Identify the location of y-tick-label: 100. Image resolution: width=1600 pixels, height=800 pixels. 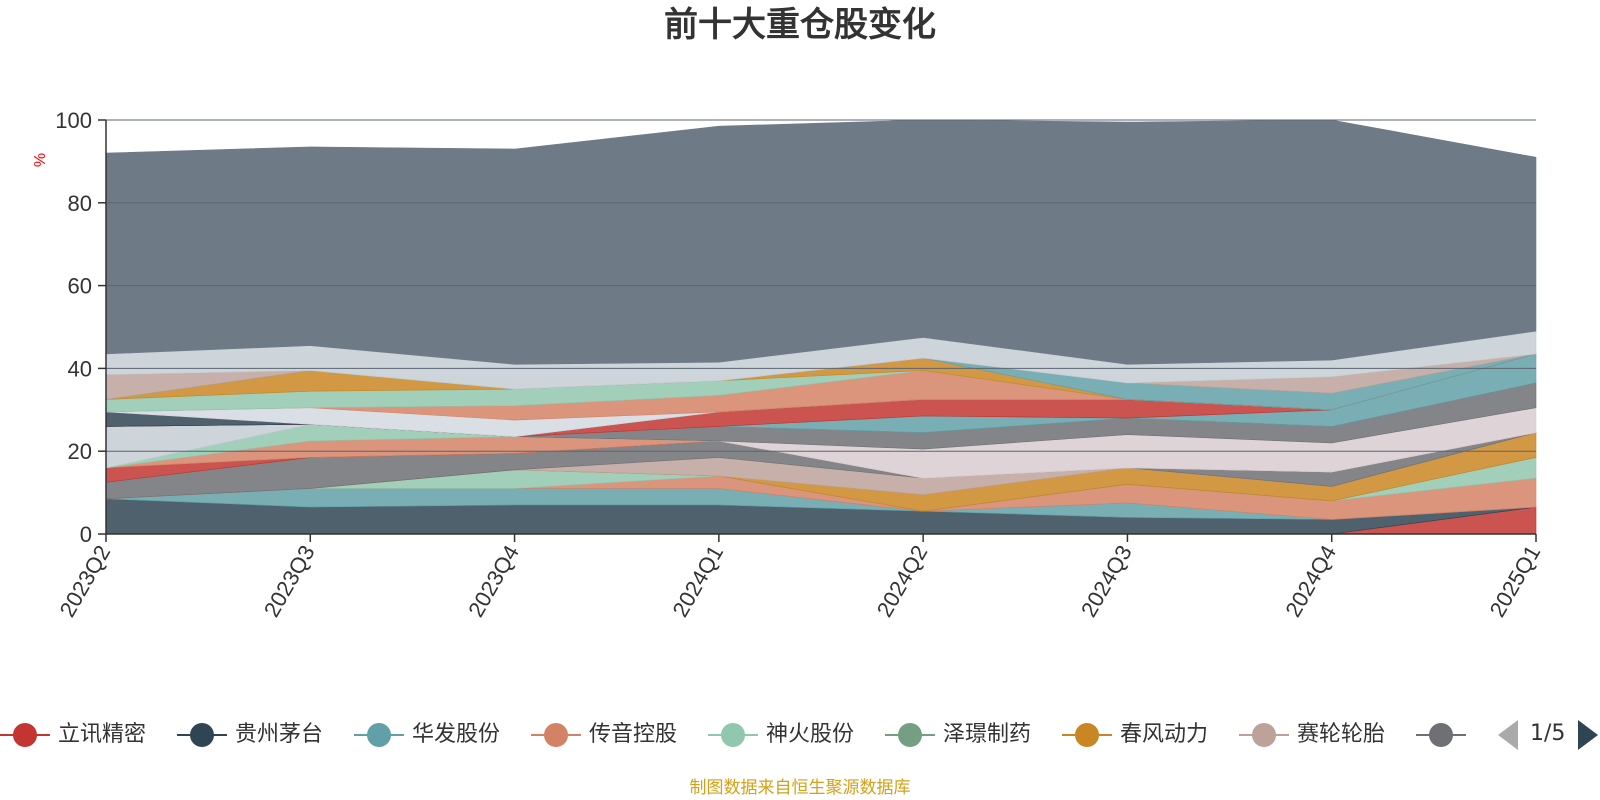
(73, 120).